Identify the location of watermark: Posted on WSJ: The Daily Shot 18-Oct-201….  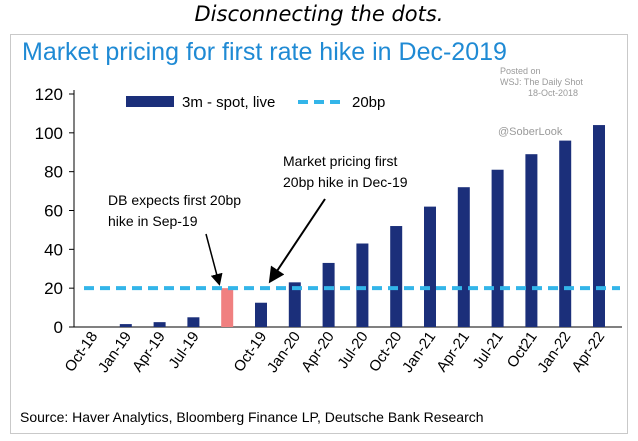
(541, 82).